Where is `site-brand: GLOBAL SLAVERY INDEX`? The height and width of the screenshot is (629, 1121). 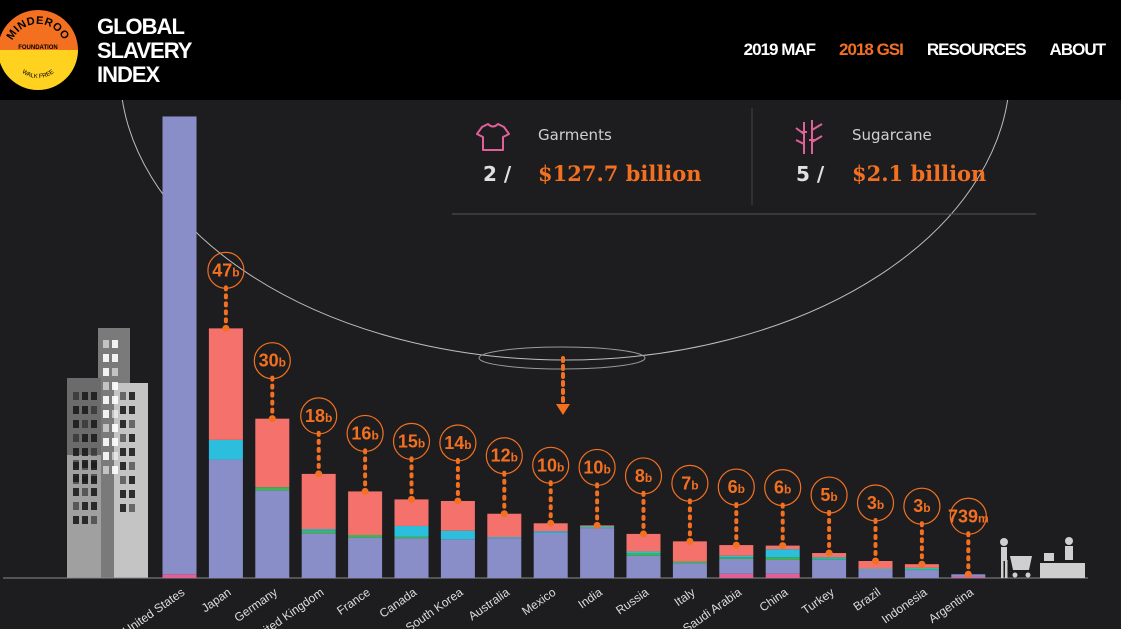 site-brand: GLOBAL SLAVERY INDEX is located at coordinates (144, 51).